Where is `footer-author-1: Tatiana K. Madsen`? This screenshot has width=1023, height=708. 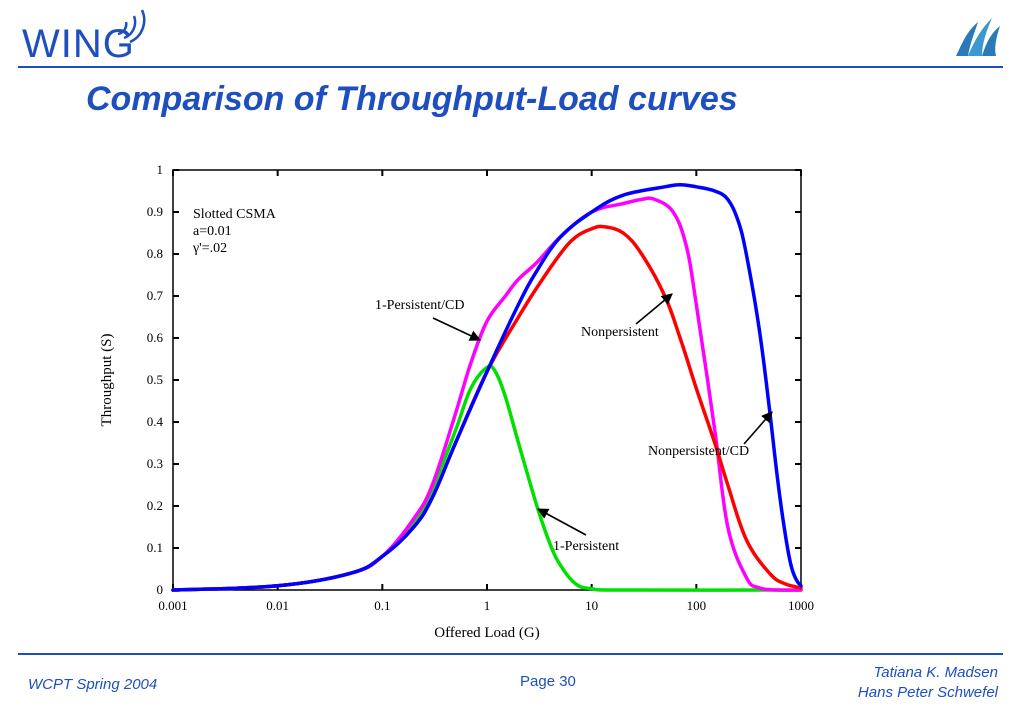 footer-author-1: Tatiana K. Madsen is located at coordinates (935, 672).